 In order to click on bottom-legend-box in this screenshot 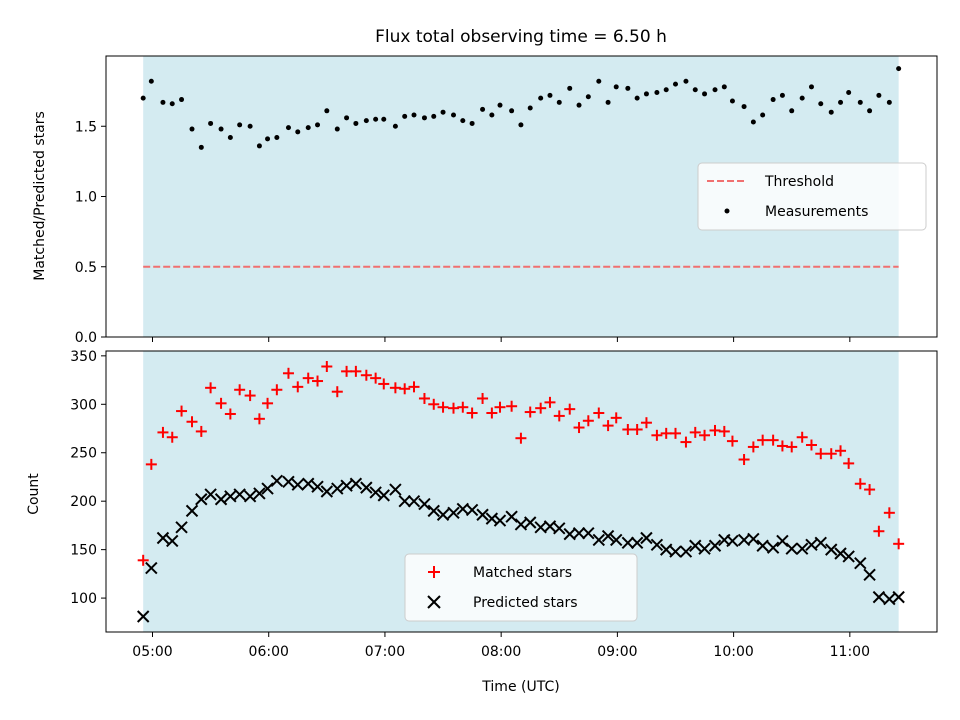, I will do `click(521, 587)`.